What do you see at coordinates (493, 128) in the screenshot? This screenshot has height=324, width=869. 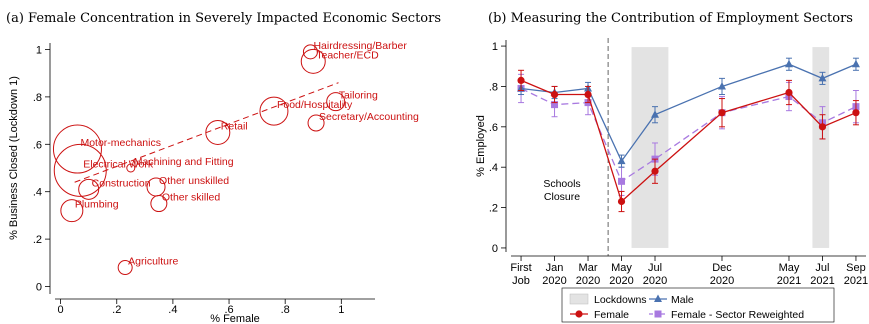 I see `panel-b-y-tick-label-3: .6` at bounding box center [493, 128].